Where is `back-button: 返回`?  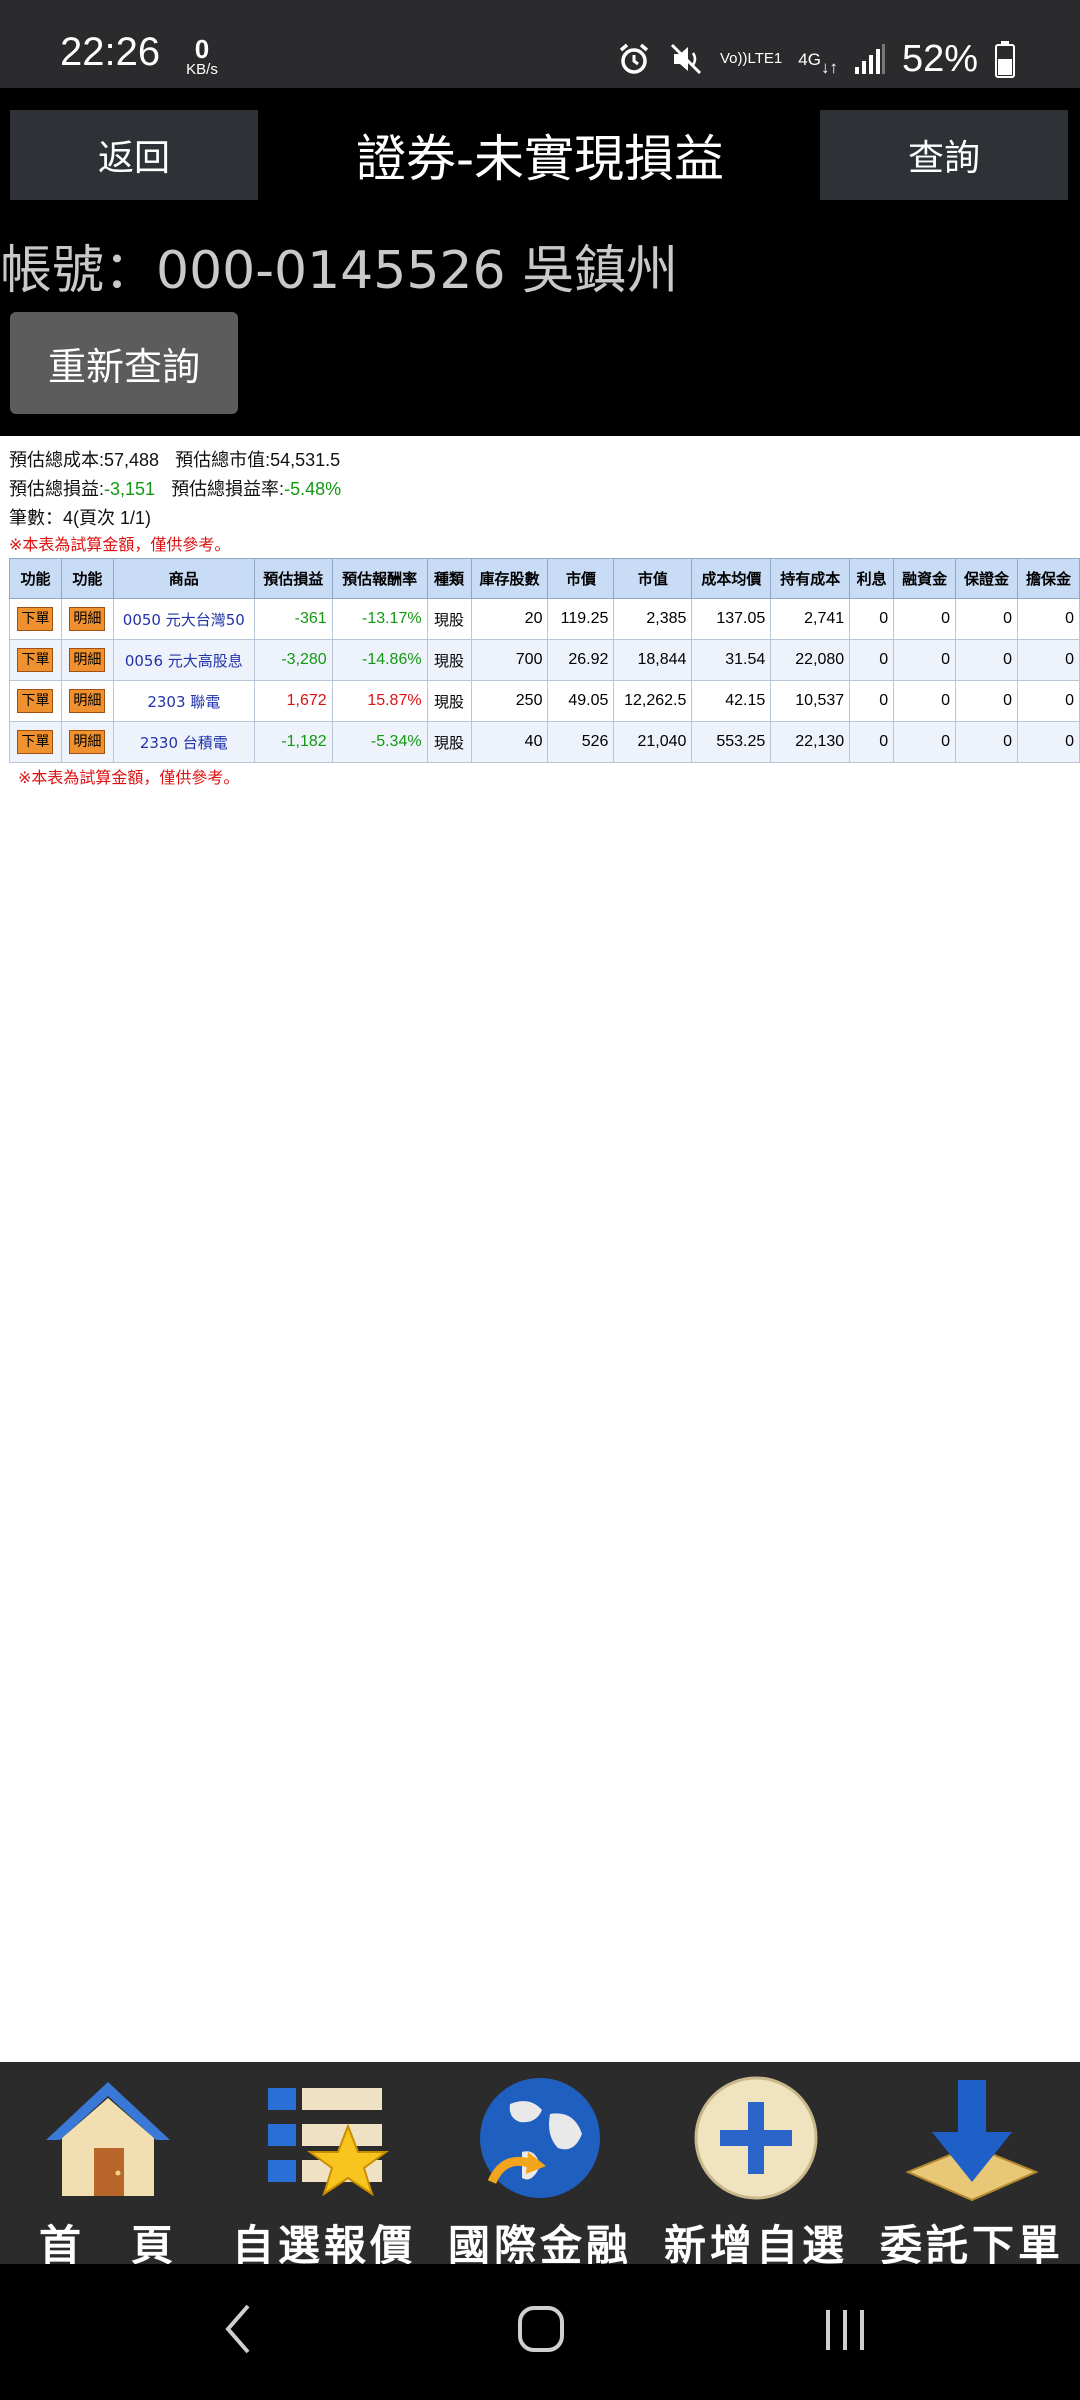
back-button: 返回 is located at coordinates (134, 155).